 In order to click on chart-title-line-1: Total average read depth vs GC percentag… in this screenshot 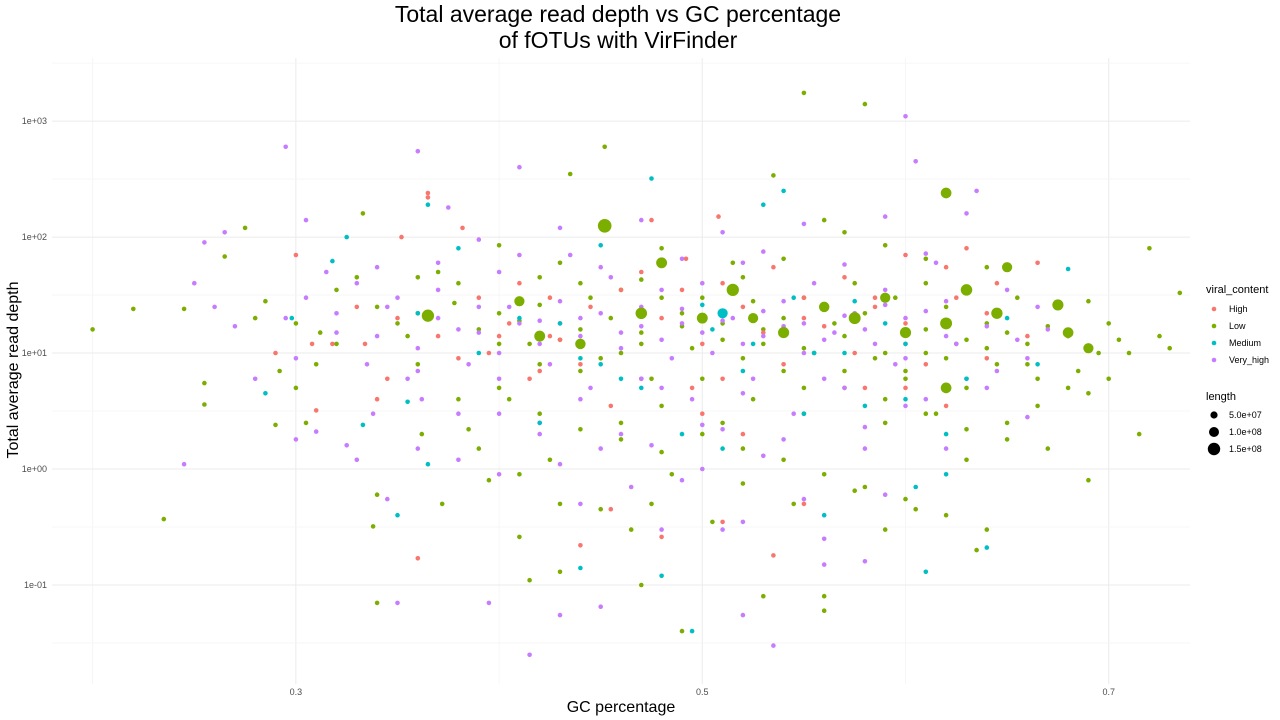, I will do `click(618, 14)`.